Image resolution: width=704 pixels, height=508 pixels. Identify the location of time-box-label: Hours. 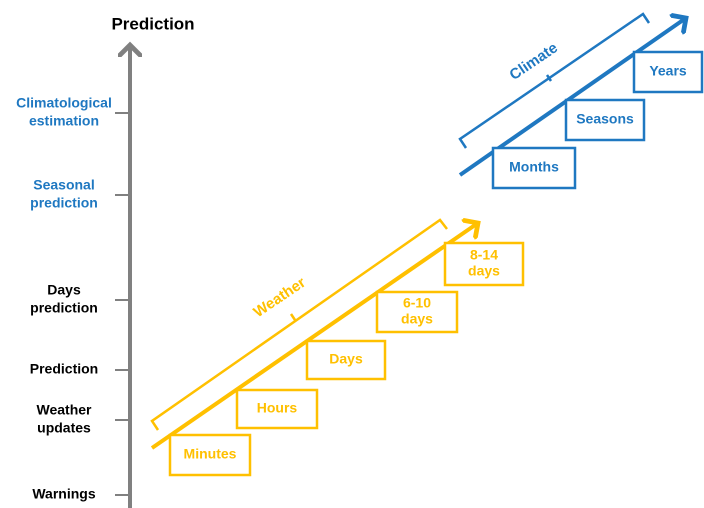
(277, 408).